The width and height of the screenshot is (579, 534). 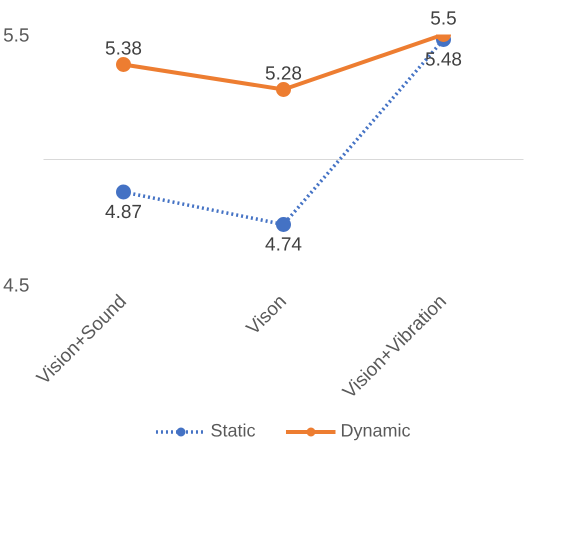 What do you see at coordinates (123, 49) in the screenshot?
I see `data-label: 5.38` at bounding box center [123, 49].